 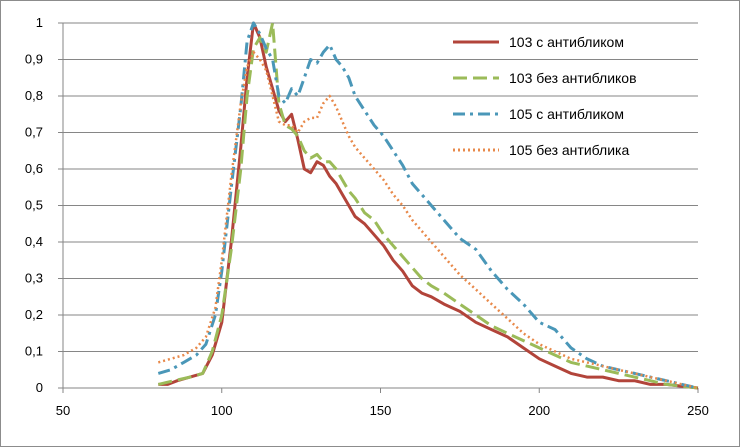 What do you see at coordinates (34, 278) in the screenshot?
I see `y-tick-label: 0,3` at bounding box center [34, 278].